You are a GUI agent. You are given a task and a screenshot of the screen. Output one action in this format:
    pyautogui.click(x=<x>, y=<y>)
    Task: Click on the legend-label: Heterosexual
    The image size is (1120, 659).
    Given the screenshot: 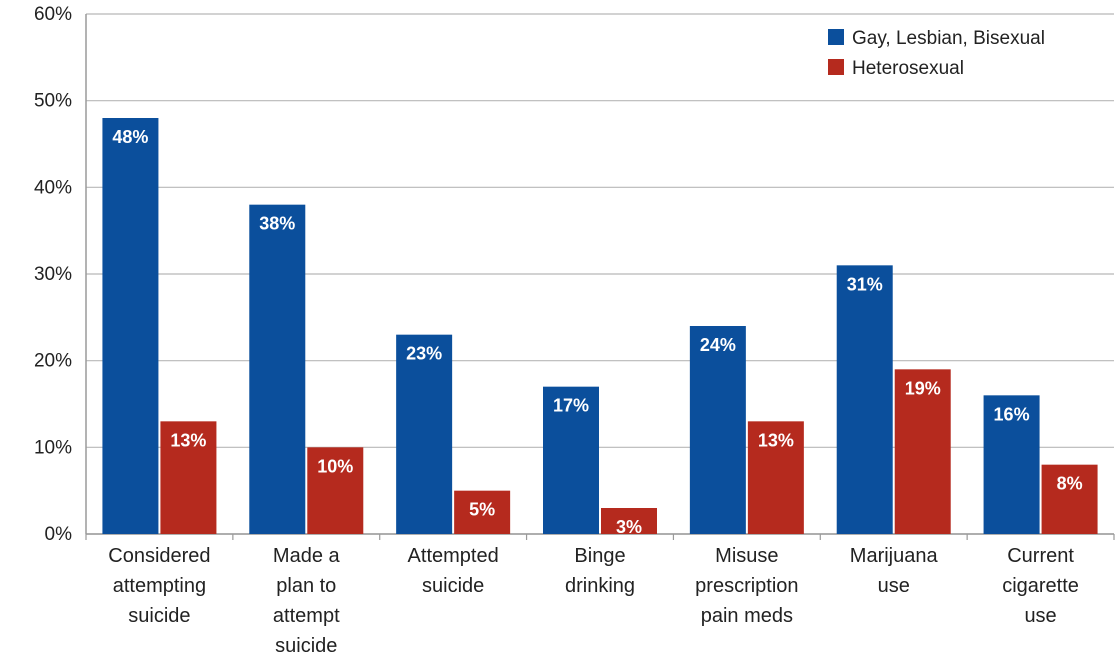 What is the action you would take?
    pyautogui.click(x=908, y=68)
    